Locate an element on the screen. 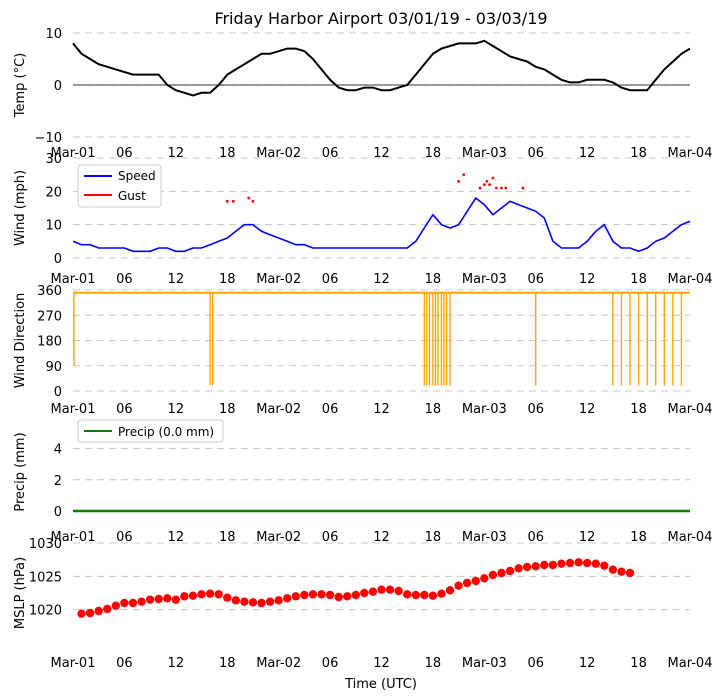 The height and width of the screenshot is (700, 722). y-tick-label: 1025 is located at coordinates (45, 577).